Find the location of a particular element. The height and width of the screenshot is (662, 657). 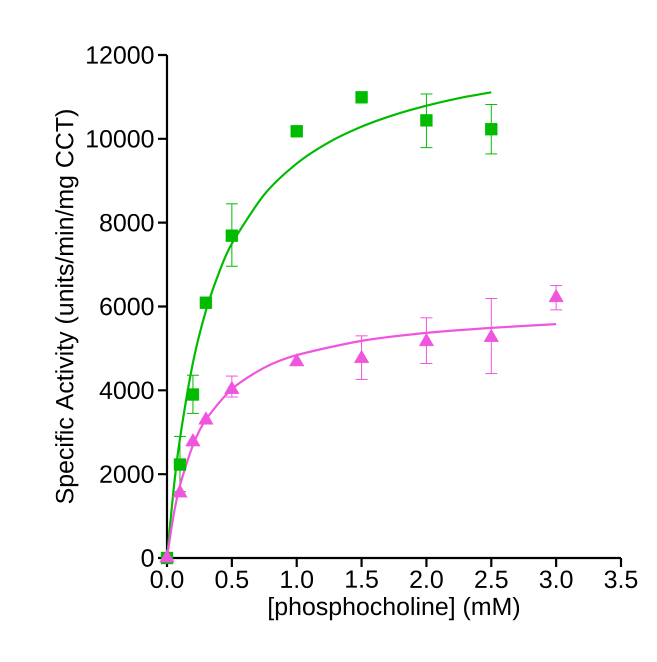

y-tick-label: 6000 is located at coordinates (127, 307).